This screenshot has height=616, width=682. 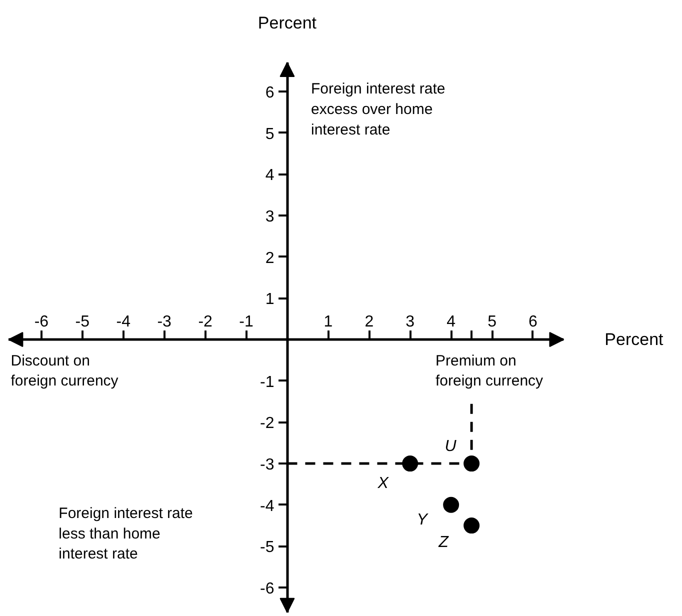 I want to click on x-tick-label: -6, so click(x=41, y=322).